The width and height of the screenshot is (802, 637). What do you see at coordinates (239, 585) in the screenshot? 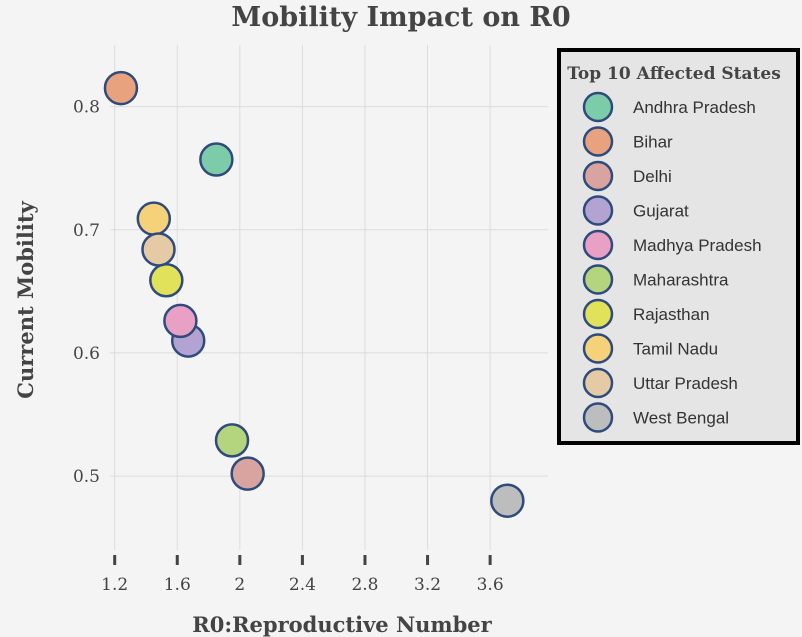
I see `x-tick-label: 2` at bounding box center [239, 585].